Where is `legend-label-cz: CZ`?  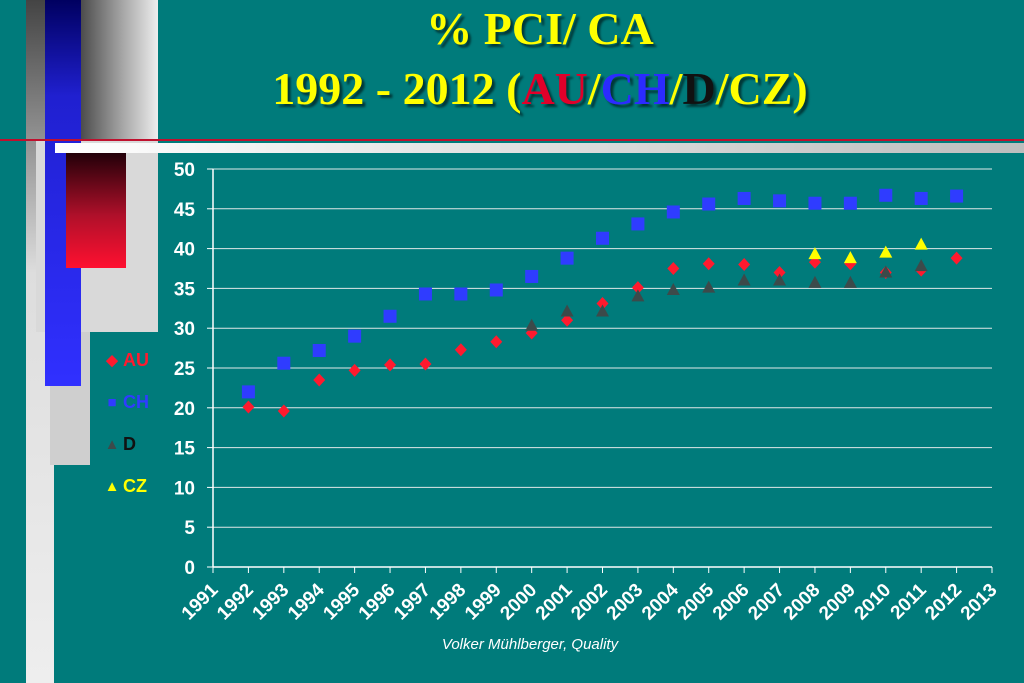 legend-label-cz: CZ is located at coordinates (135, 485).